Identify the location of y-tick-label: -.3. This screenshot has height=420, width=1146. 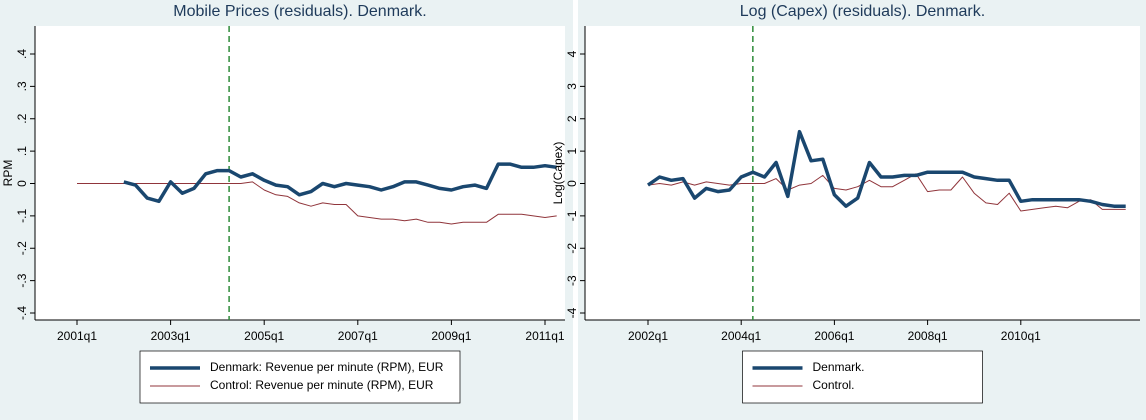
(22, 280).